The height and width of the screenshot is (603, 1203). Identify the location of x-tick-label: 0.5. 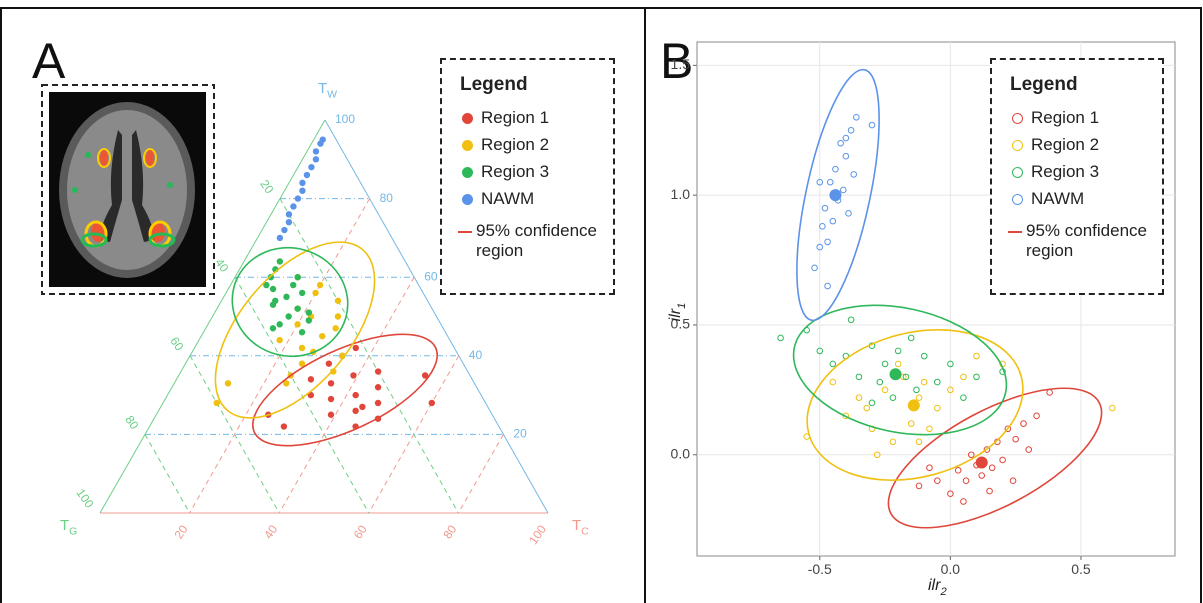
(1081, 569).